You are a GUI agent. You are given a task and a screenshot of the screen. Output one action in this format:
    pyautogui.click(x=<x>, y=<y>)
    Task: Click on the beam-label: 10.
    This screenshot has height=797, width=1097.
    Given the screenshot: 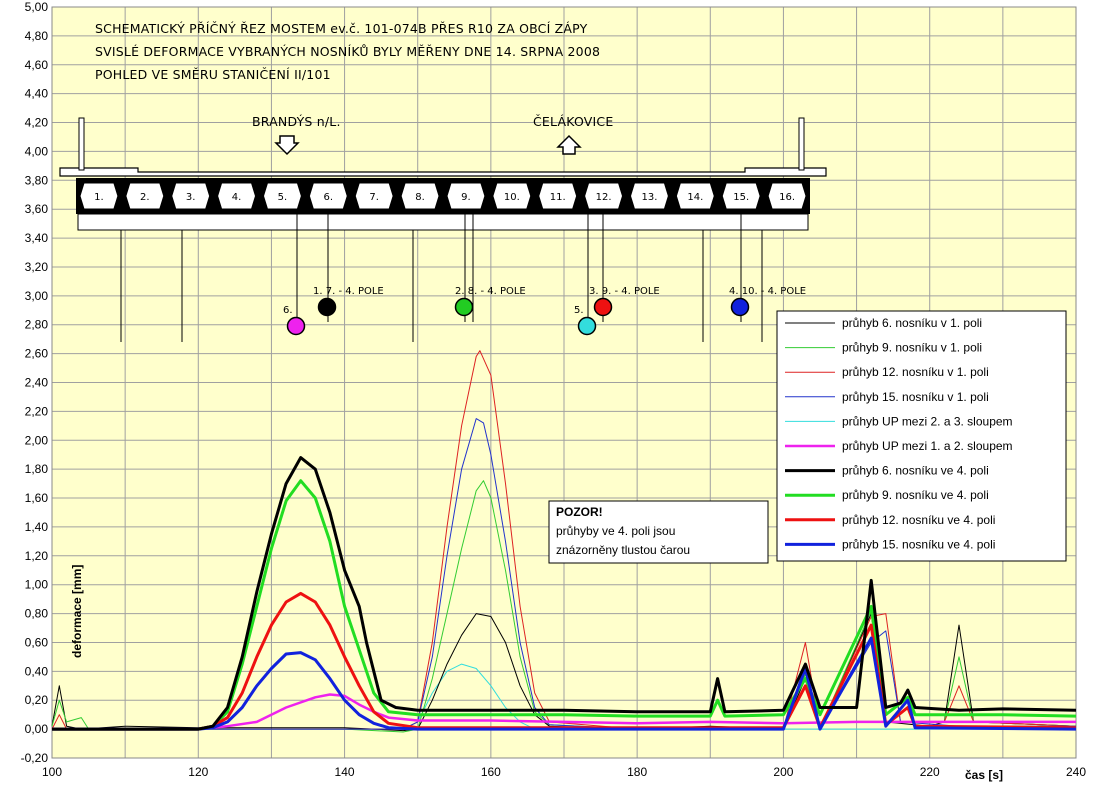 What is the action you would take?
    pyautogui.click(x=512, y=197)
    